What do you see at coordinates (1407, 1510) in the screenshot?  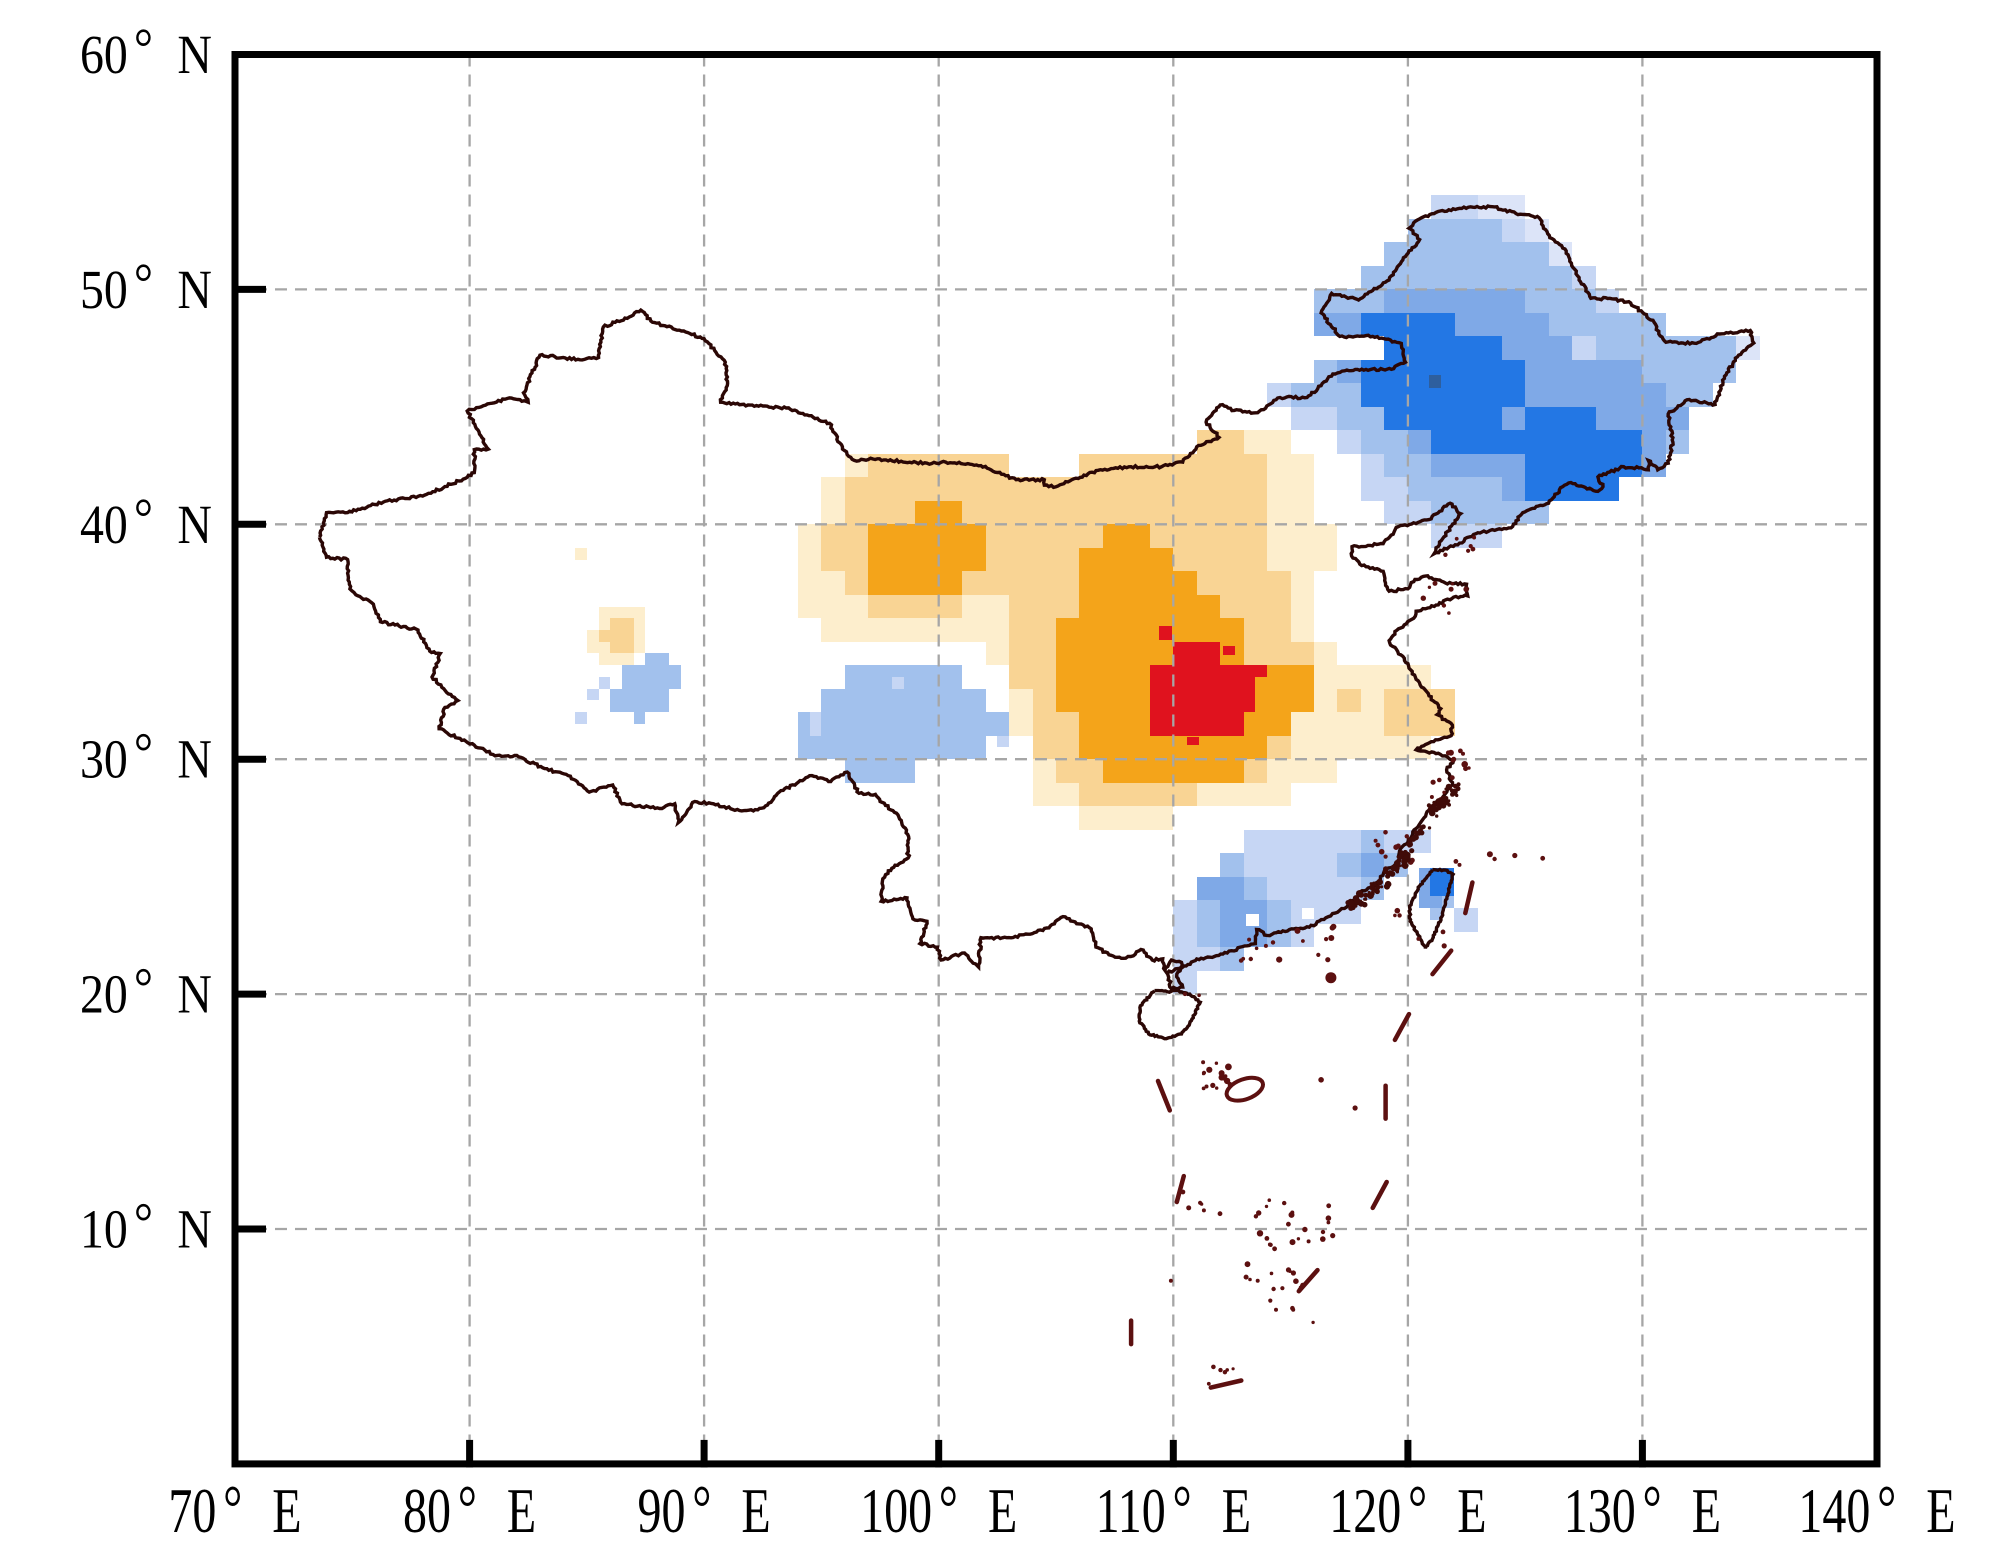 I see `svg-text:120°E: 120 ° E` at bounding box center [1407, 1510].